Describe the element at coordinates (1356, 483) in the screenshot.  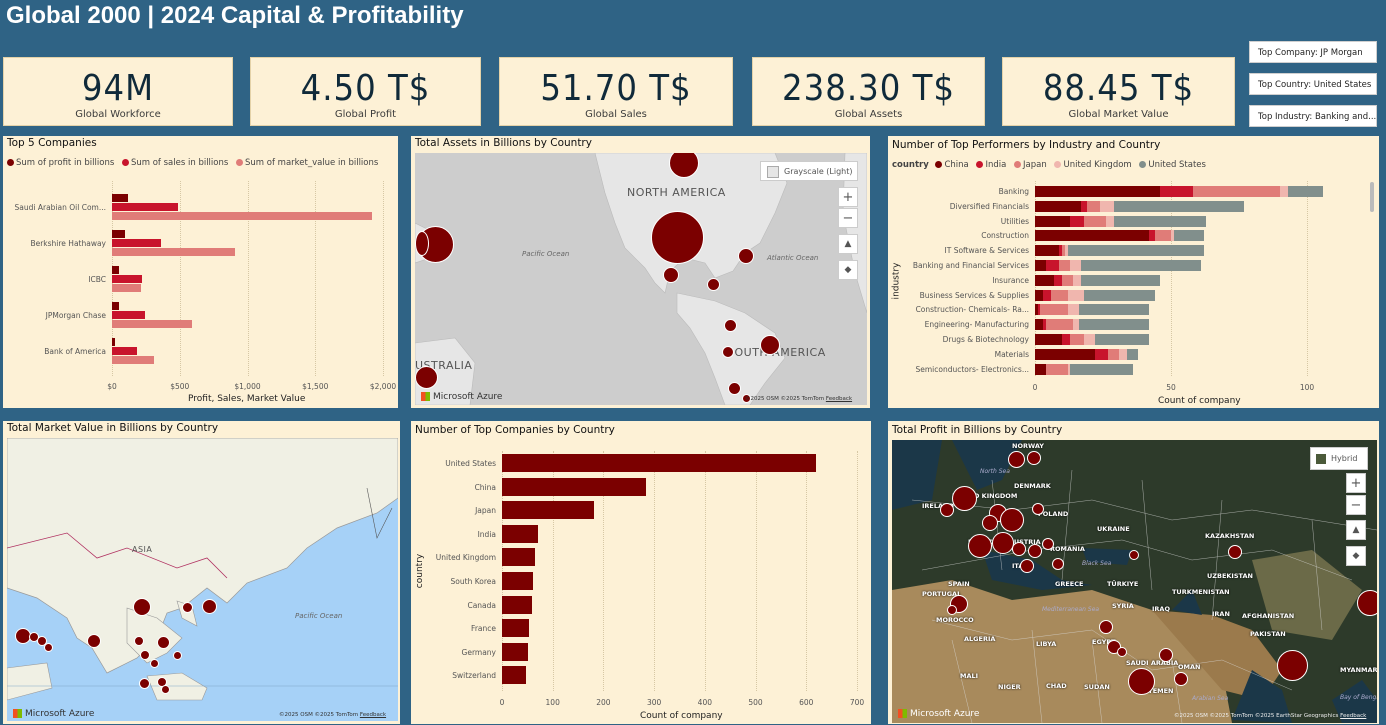
I see `zoom-in-button: +` at that location.